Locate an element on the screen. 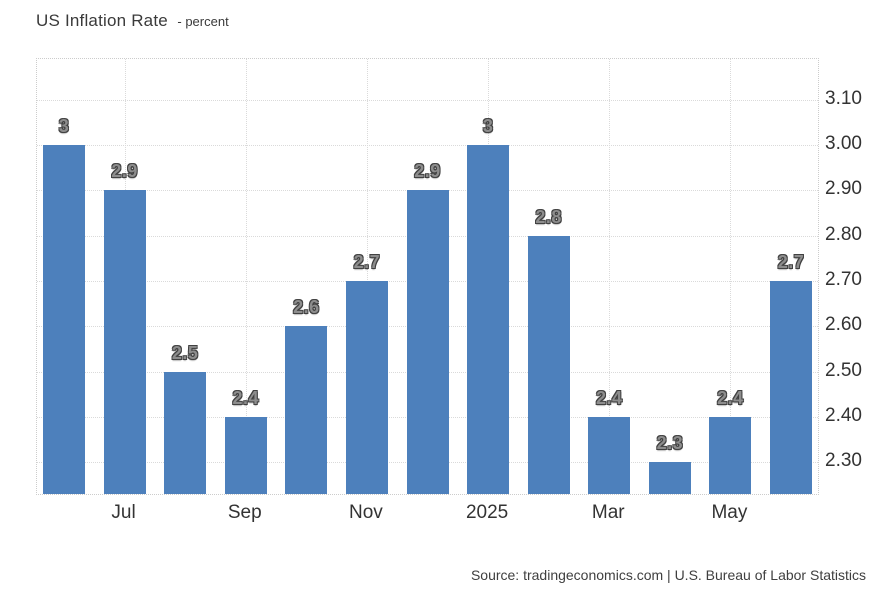 This screenshot has height=603, width=882. x-tick-label: Mar is located at coordinates (608, 512).